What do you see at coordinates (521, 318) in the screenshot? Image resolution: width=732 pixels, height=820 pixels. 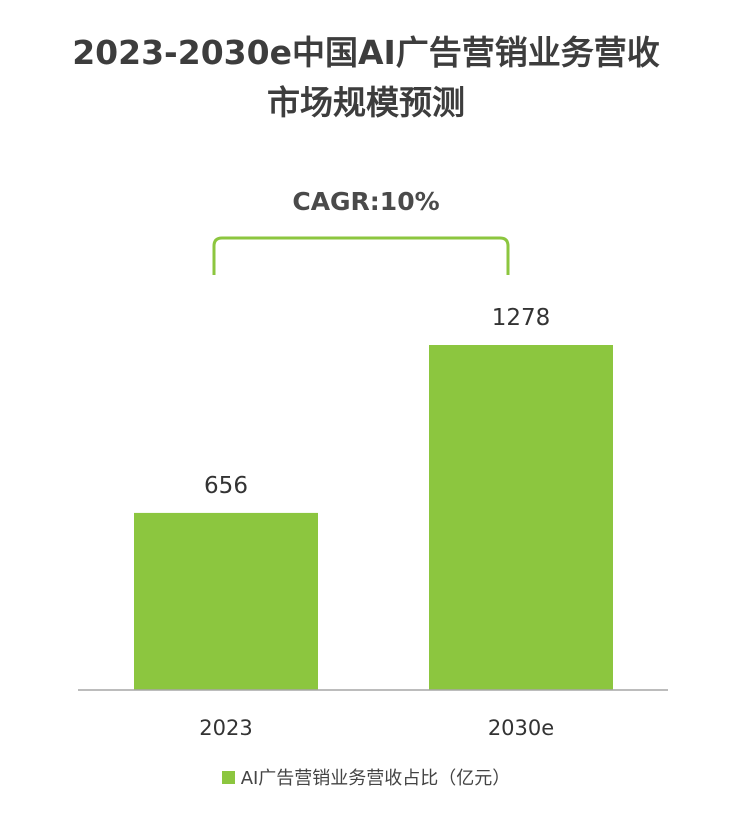 I see `data-label-2030e: 1278` at bounding box center [521, 318].